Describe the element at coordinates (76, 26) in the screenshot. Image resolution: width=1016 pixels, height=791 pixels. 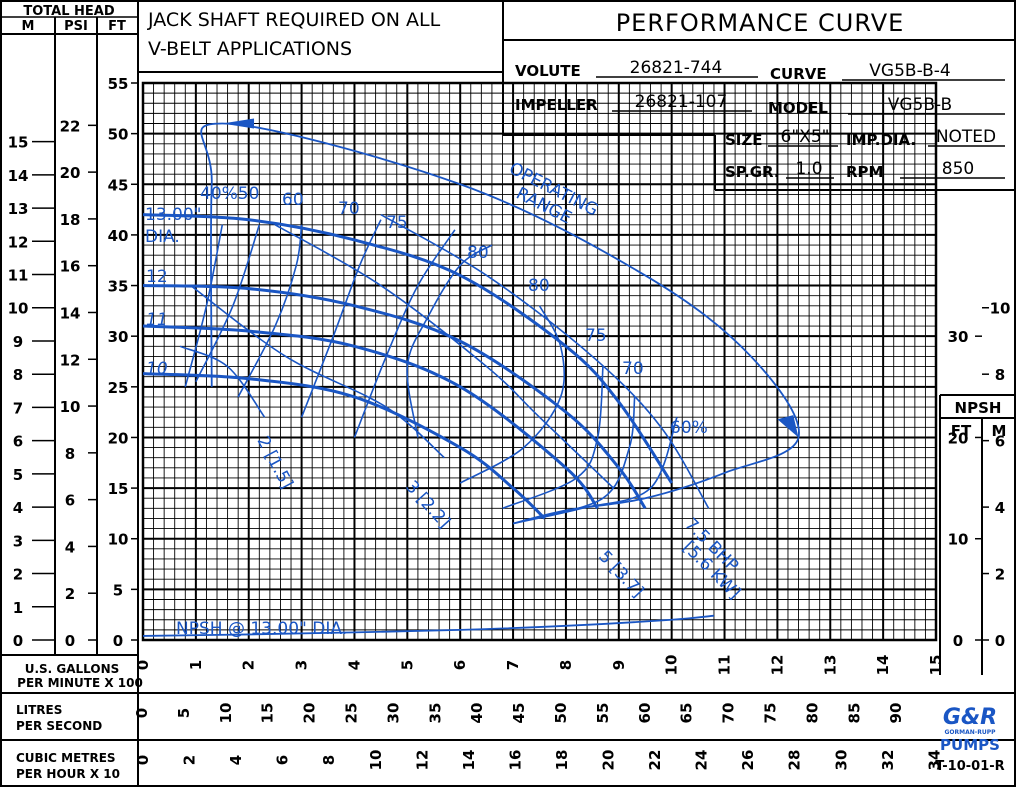
I see `col-psi-label: PSI` at that location.